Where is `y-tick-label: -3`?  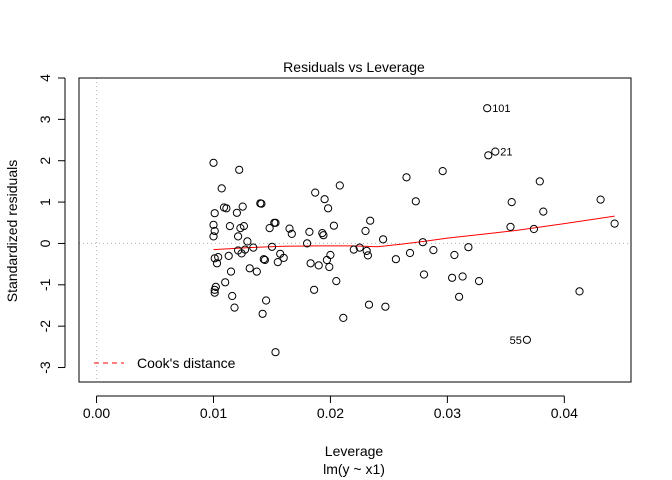 y-tick-label: -3 is located at coordinates (45, 367).